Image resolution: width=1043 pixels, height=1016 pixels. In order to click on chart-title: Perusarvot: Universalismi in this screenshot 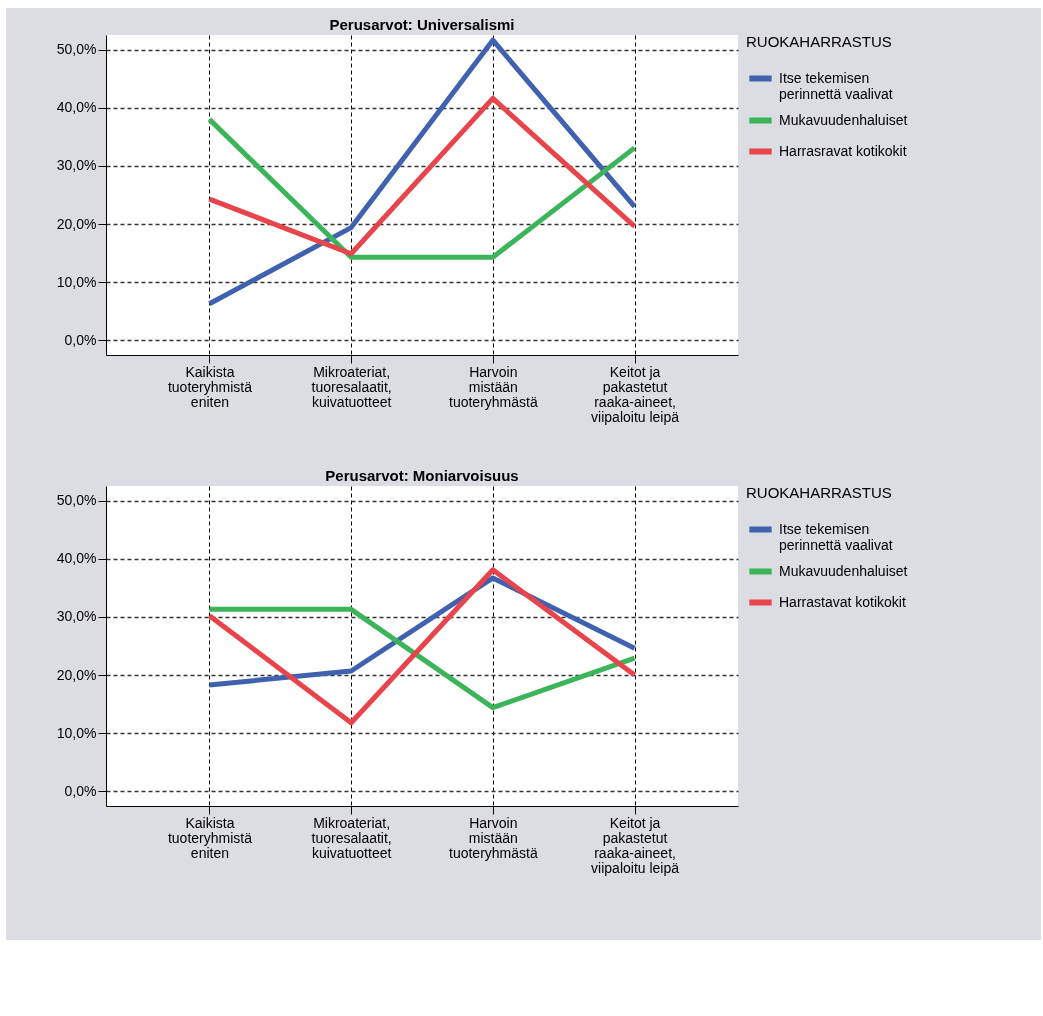, I will do `click(422, 24)`.